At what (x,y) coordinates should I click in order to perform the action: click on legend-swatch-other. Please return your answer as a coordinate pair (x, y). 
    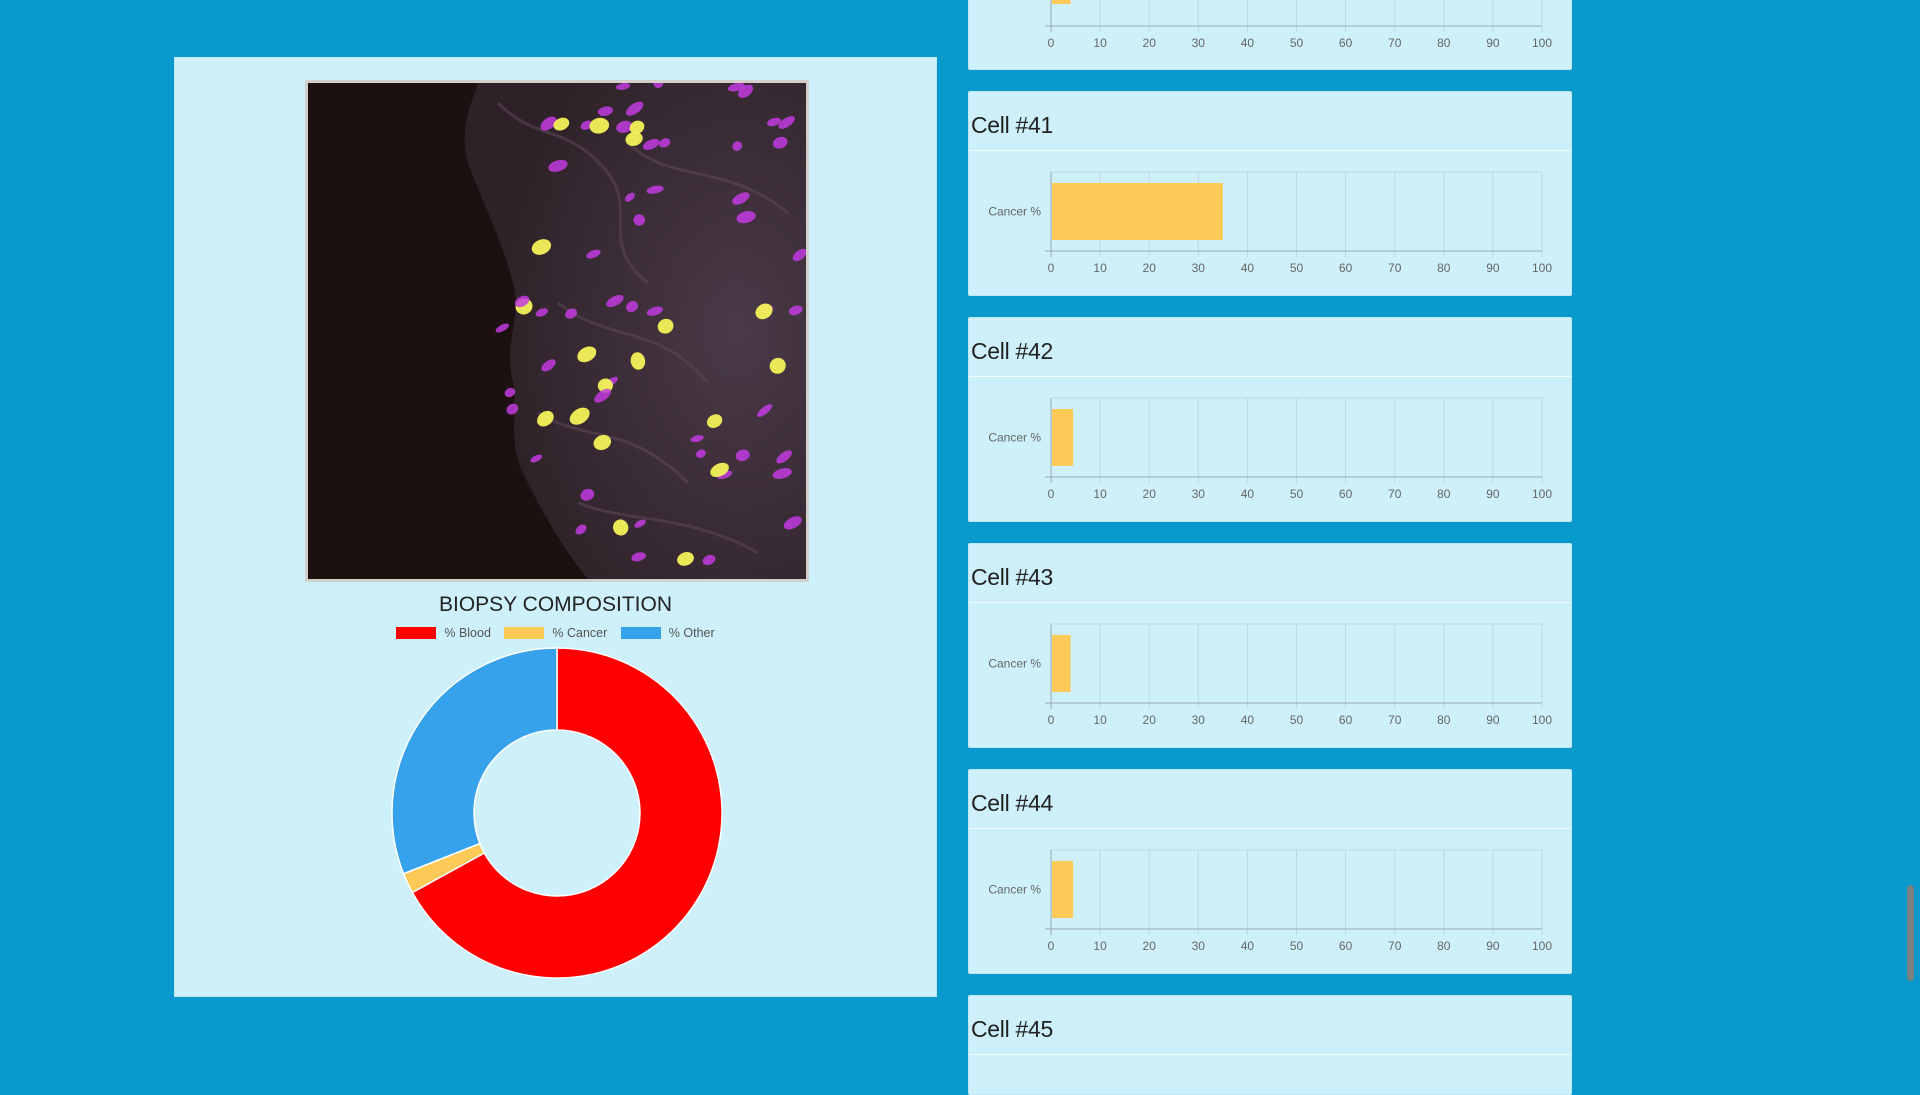
    Looking at the image, I should click on (640, 633).